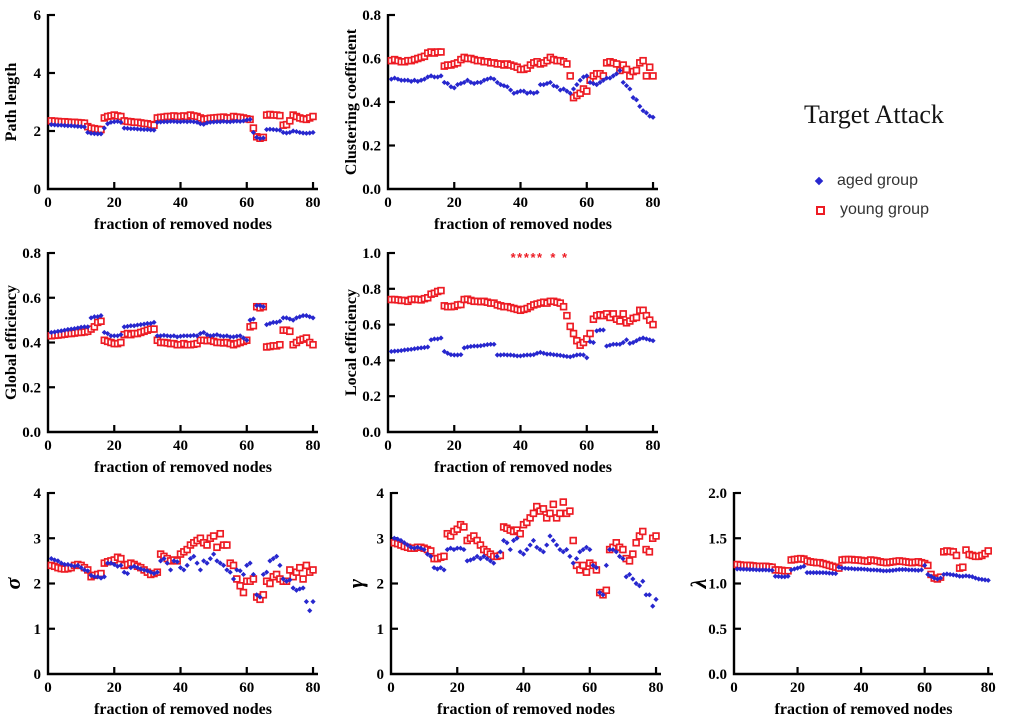 This screenshot has width=1020, height=724. I want to click on young-group-marker-icon, so click(820, 210).